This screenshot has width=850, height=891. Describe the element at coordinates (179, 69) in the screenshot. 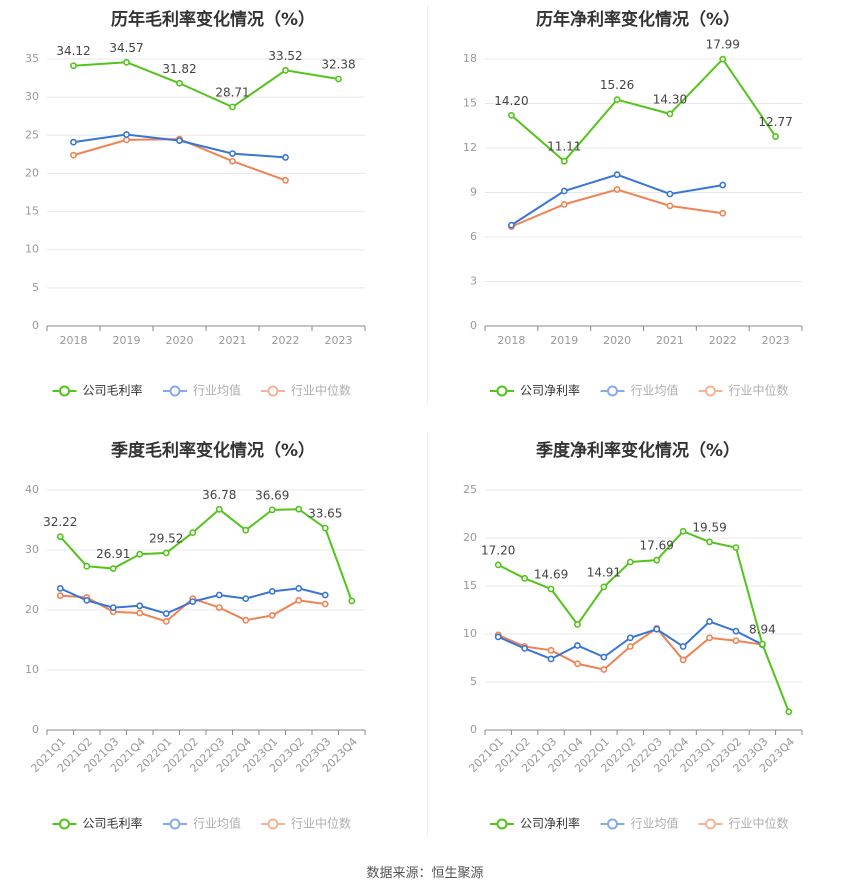

I see `data-label: 31.82` at that location.